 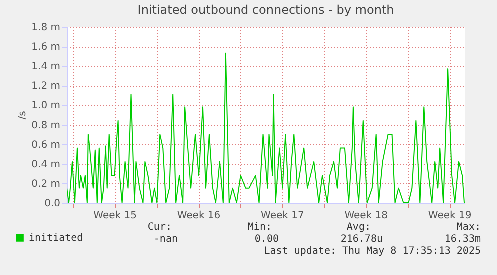 I want to click on y-axis-title: /s, so click(x=23, y=115).